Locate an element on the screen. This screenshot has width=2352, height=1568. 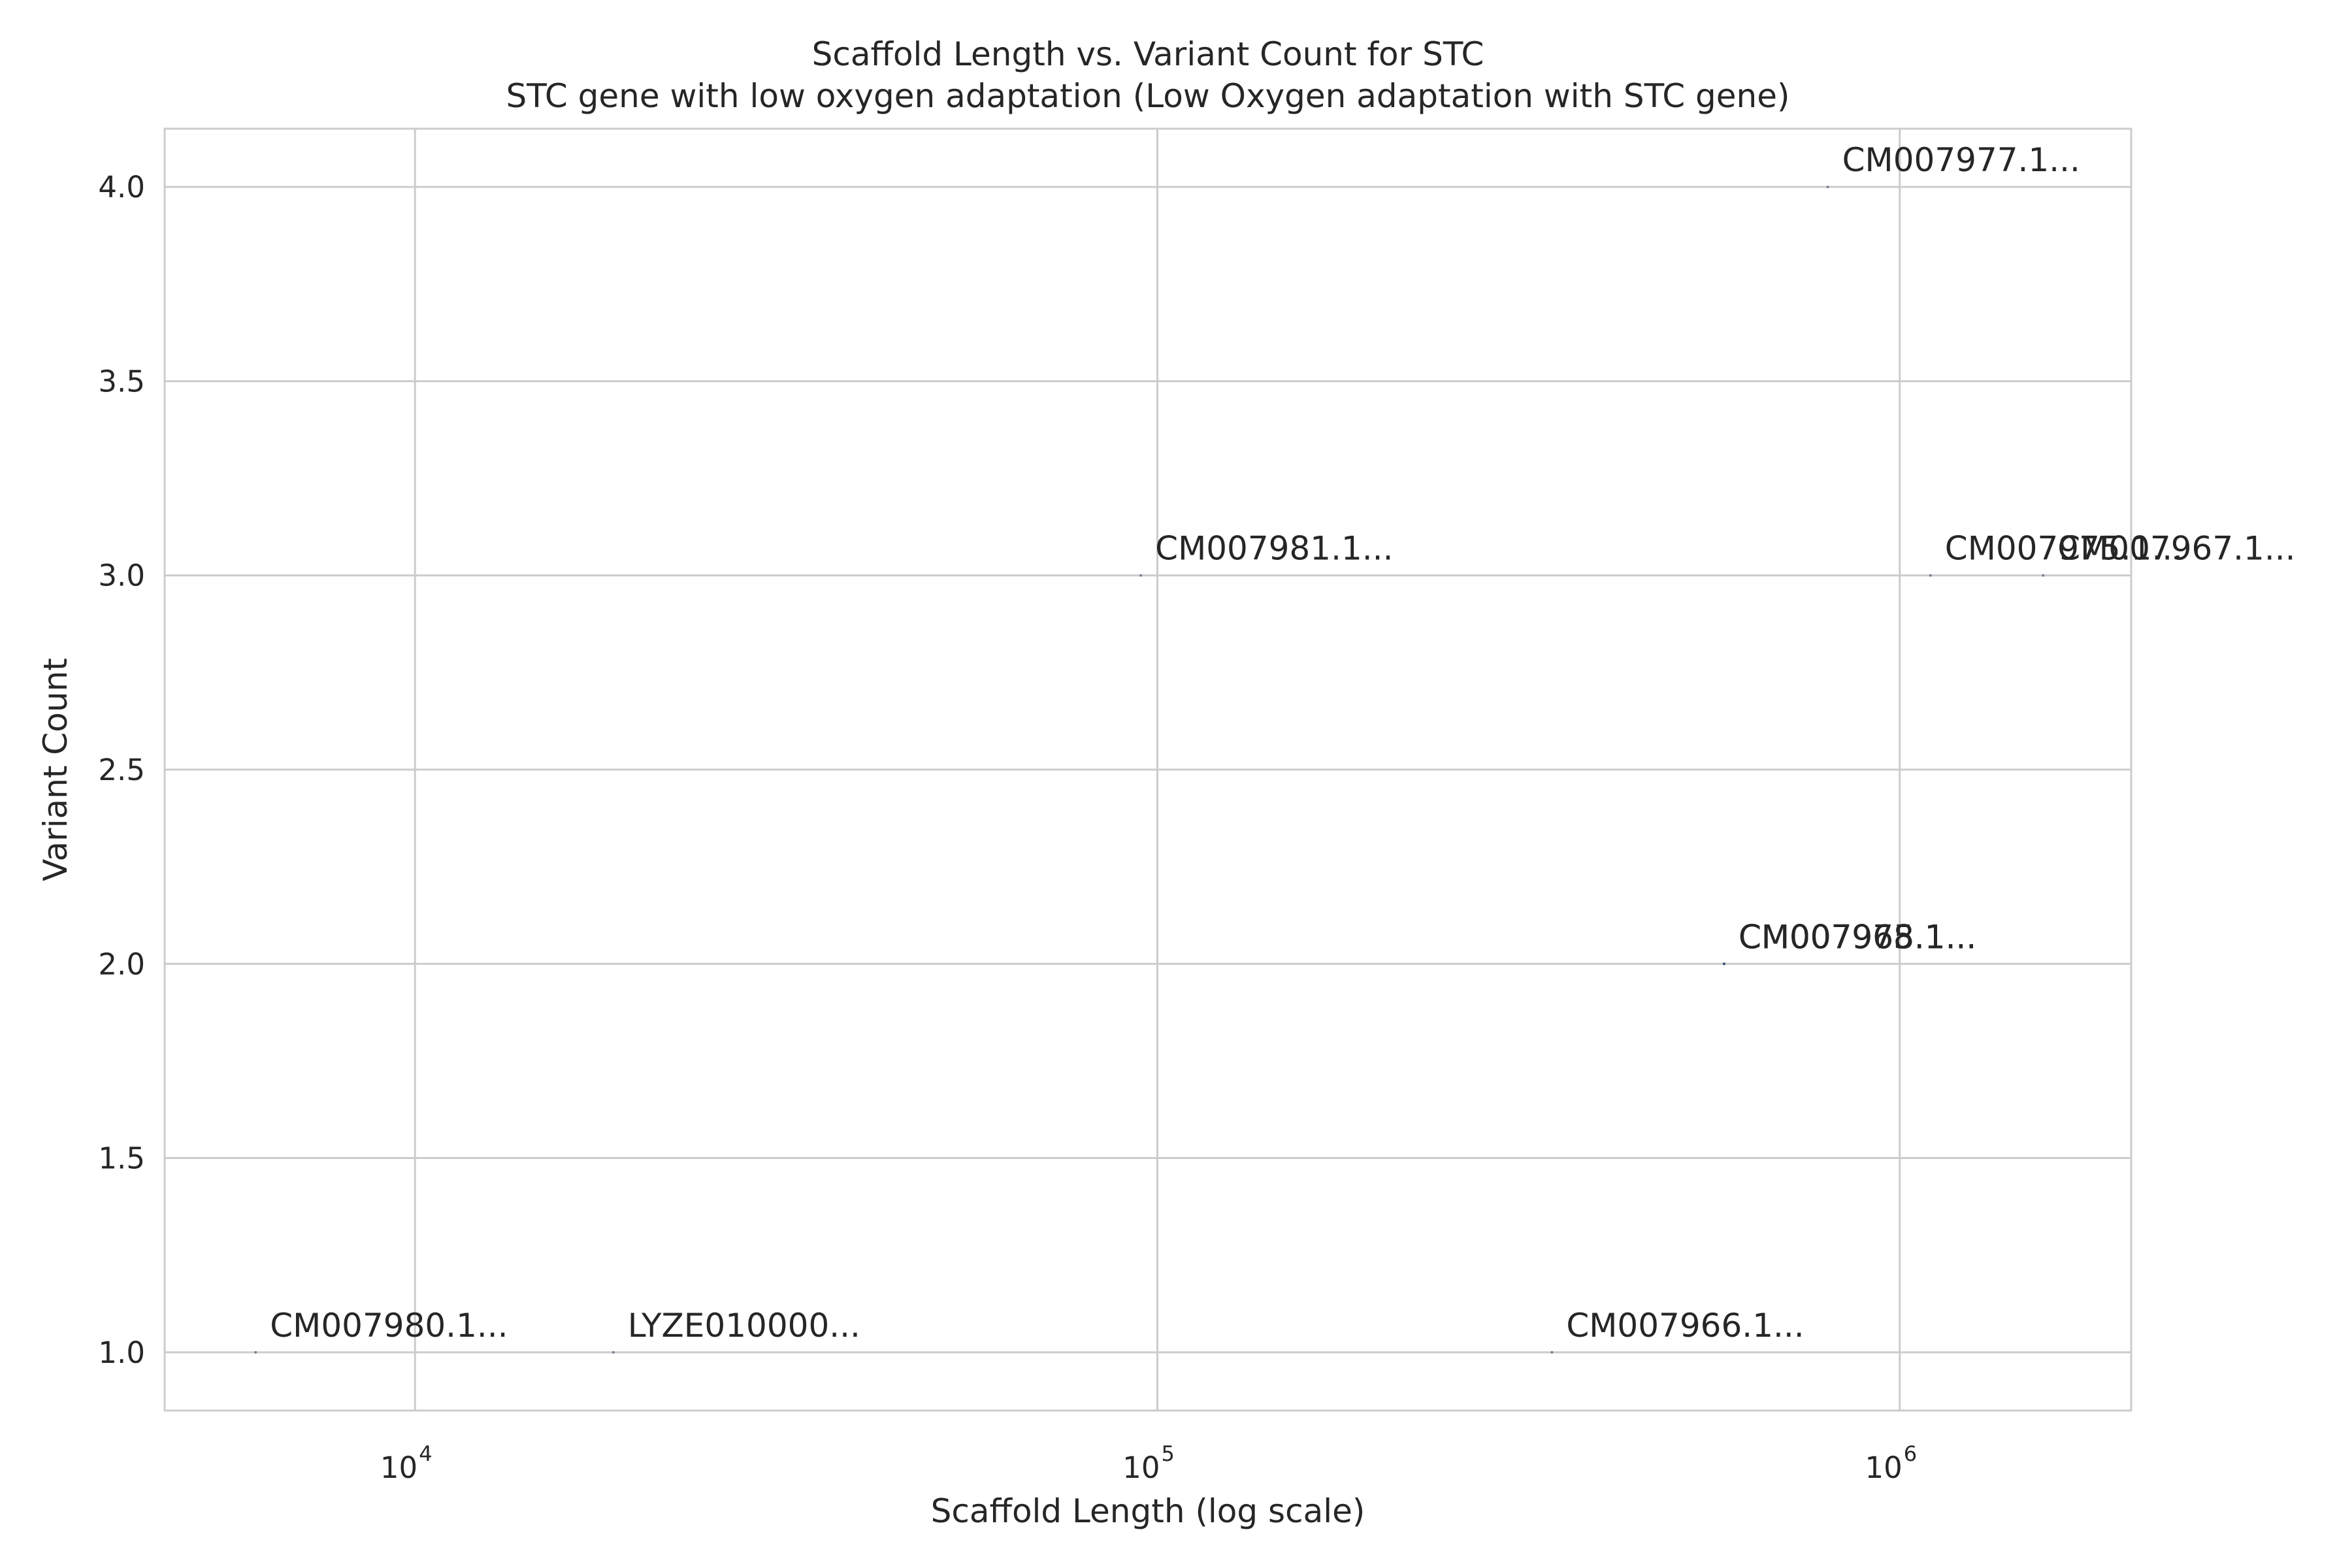
y-tick-label: 3.5 is located at coordinates (121, 381).